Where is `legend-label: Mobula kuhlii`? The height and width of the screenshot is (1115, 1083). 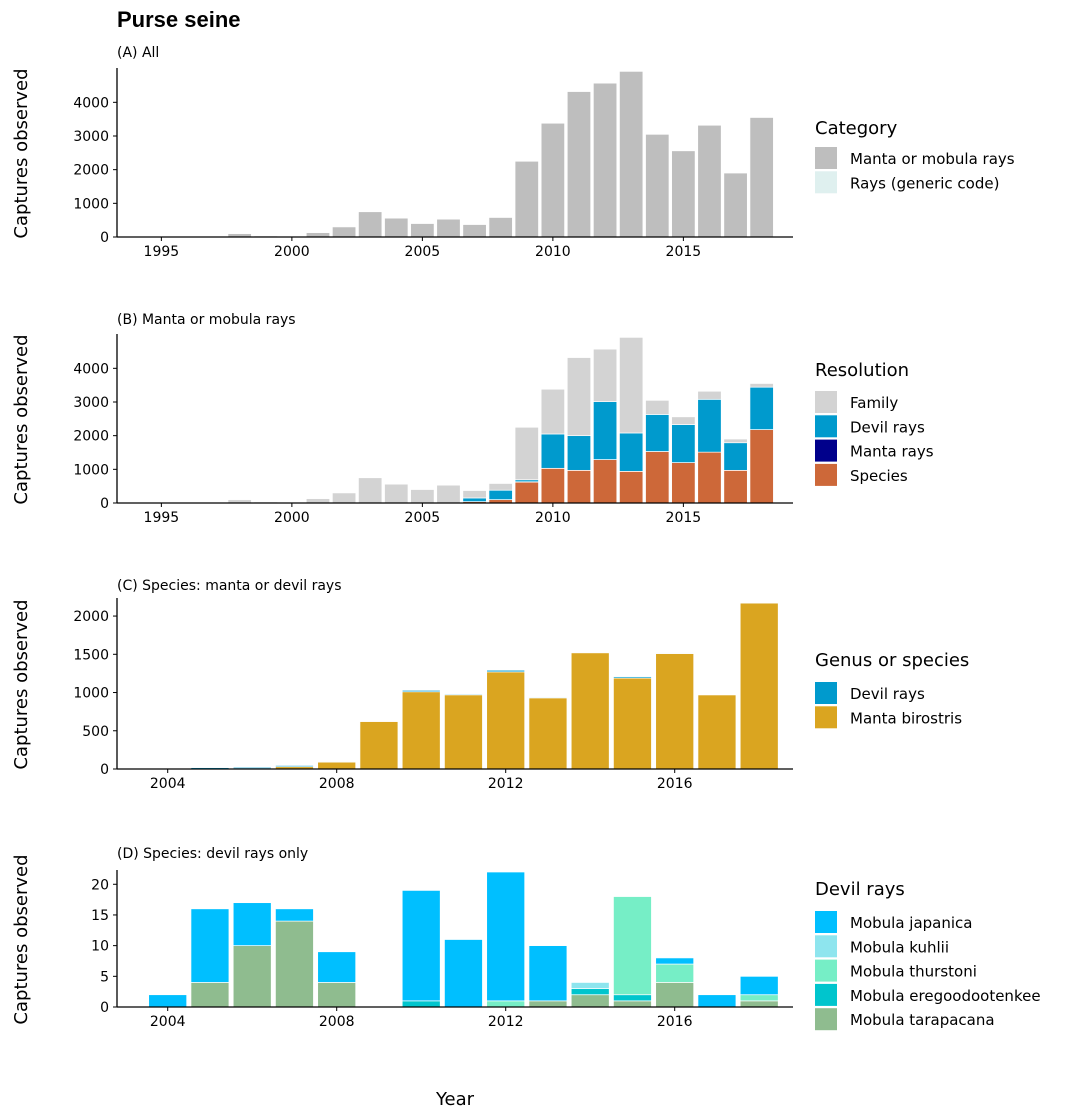
legend-label: Mobula kuhlii is located at coordinates (899, 947).